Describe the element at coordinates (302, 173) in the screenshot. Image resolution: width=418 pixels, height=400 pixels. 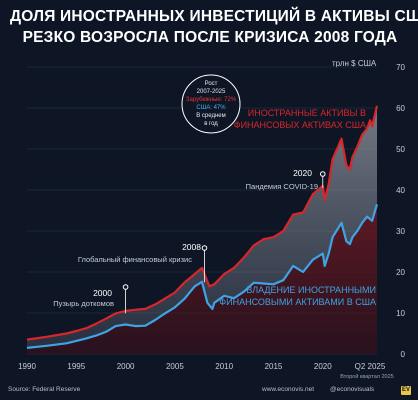
I see `annotation-year: 2020` at that location.